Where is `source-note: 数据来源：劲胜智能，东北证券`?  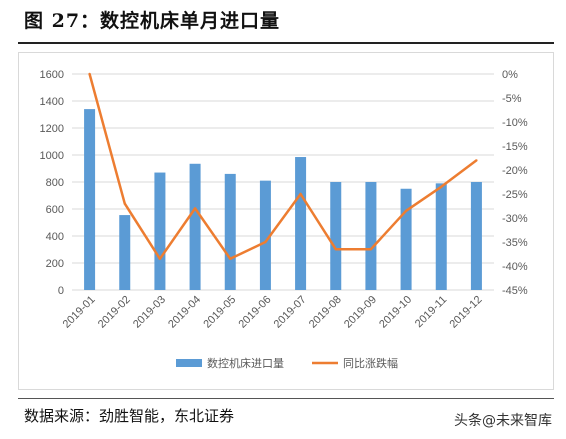 source-note: 数据来源：劲胜智能，东北证券 is located at coordinates (129, 416).